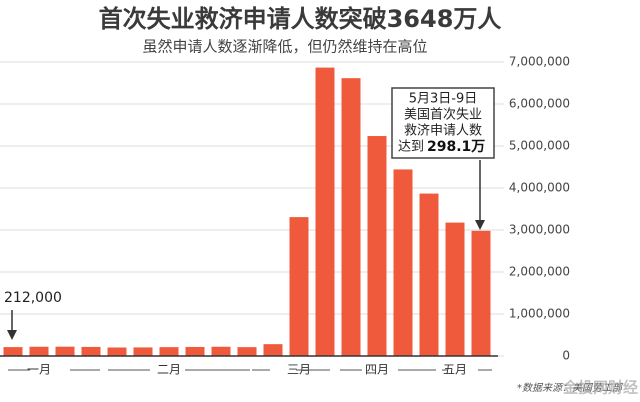  Describe the element at coordinates (411, 147) in the screenshot. I see `callout-text: 达到` at that location.